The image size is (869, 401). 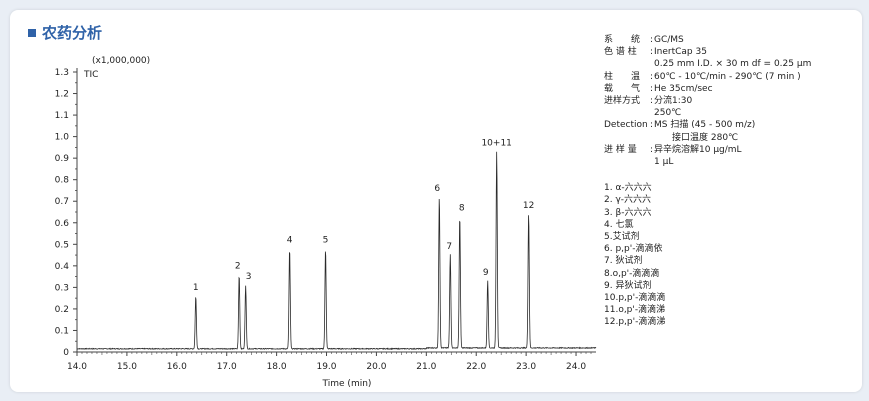 What do you see at coordinates (619, 224) in the screenshot?
I see `legend-item: 4. 七氯` at bounding box center [619, 224].